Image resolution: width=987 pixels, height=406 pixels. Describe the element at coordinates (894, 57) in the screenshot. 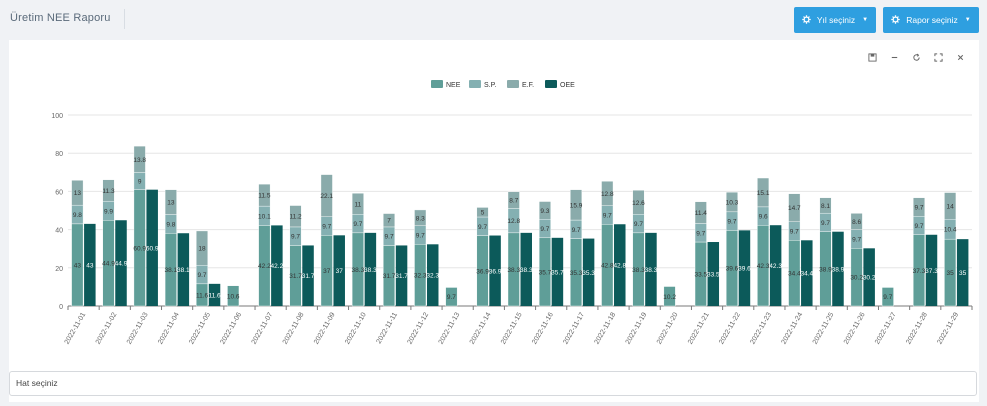

I see `minimize-icon` at that location.